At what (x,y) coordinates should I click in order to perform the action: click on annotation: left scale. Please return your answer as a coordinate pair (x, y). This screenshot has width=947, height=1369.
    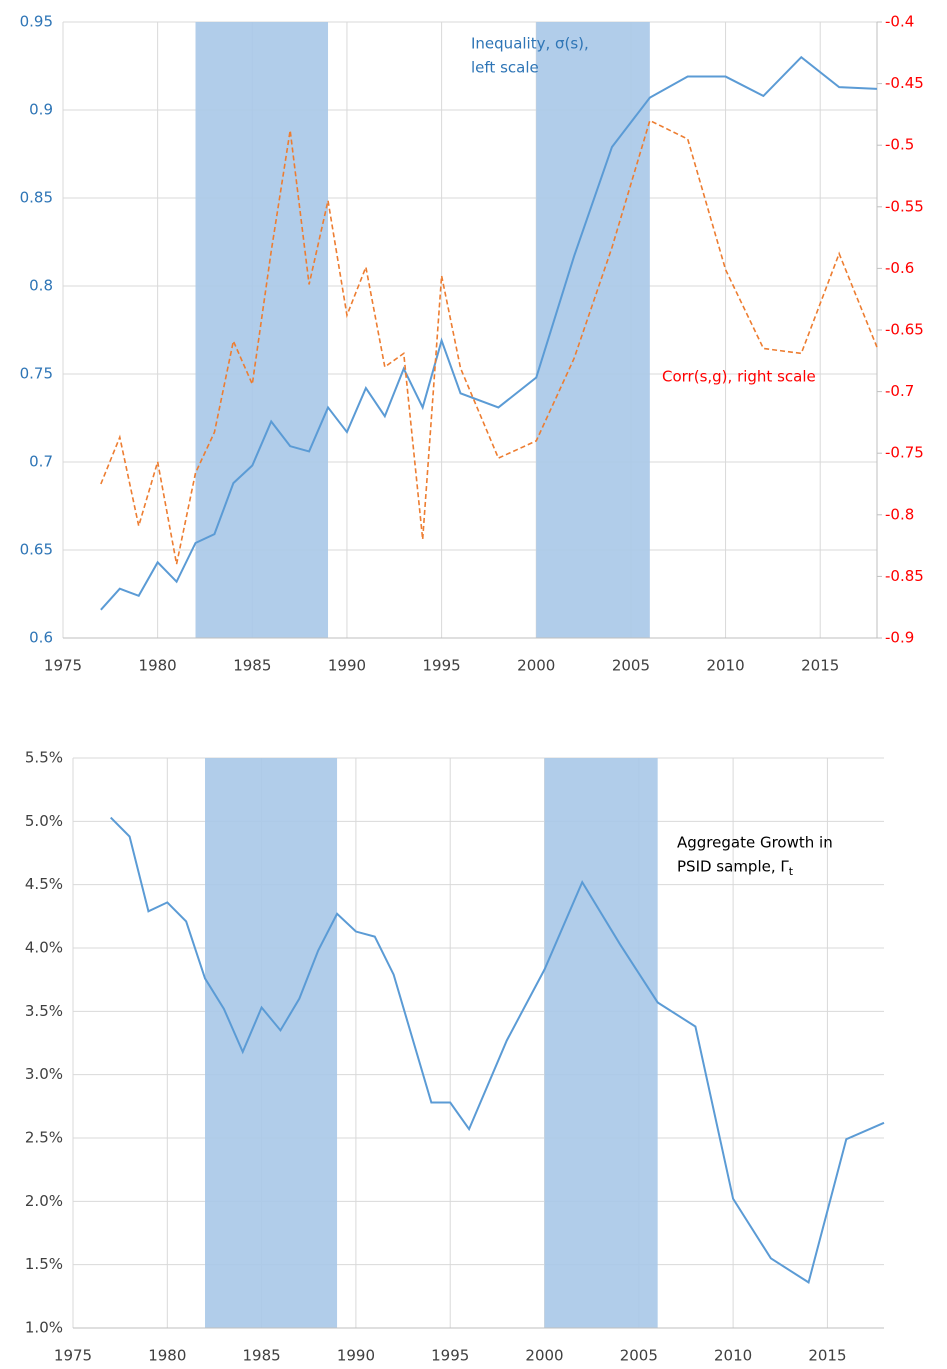
    Looking at the image, I should click on (505, 68).